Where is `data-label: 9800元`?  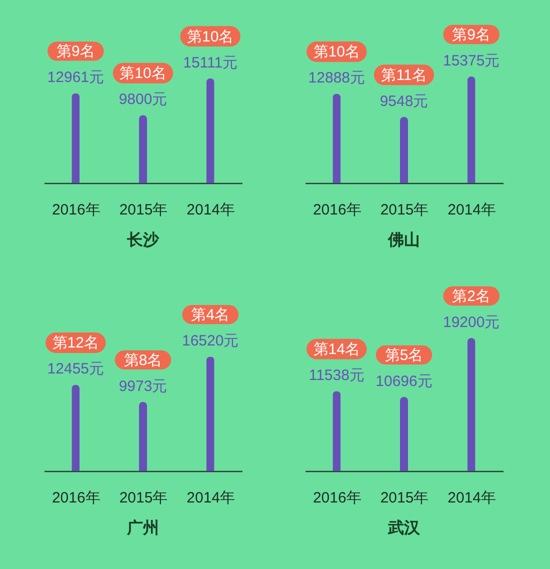 data-label: 9800元 is located at coordinates (143, 99).